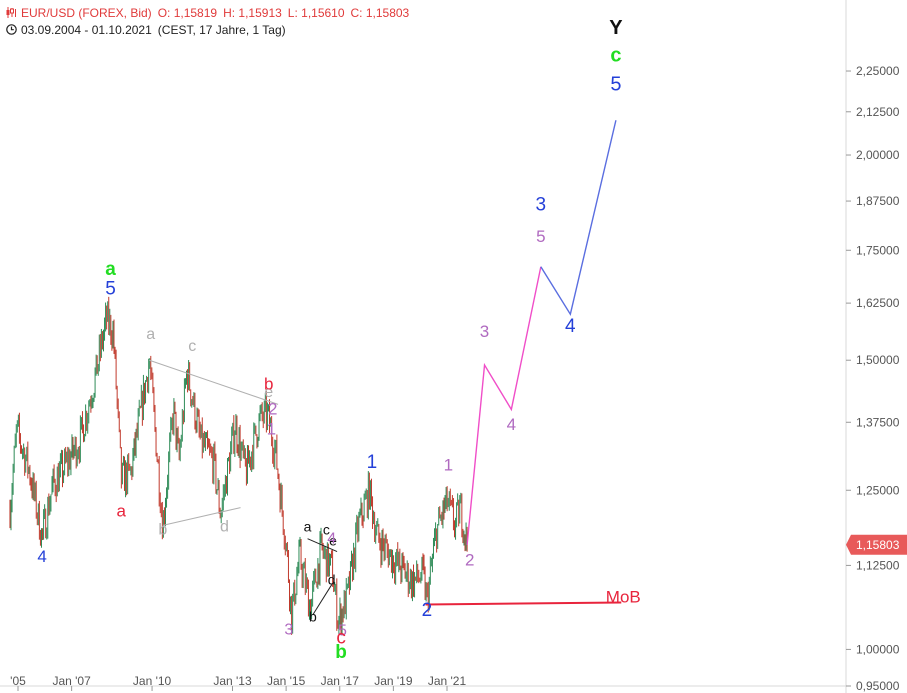 The width and height of the screenshot is (907, 693). I want to click on y-tick-label: 1,87500, so click(878, 201).